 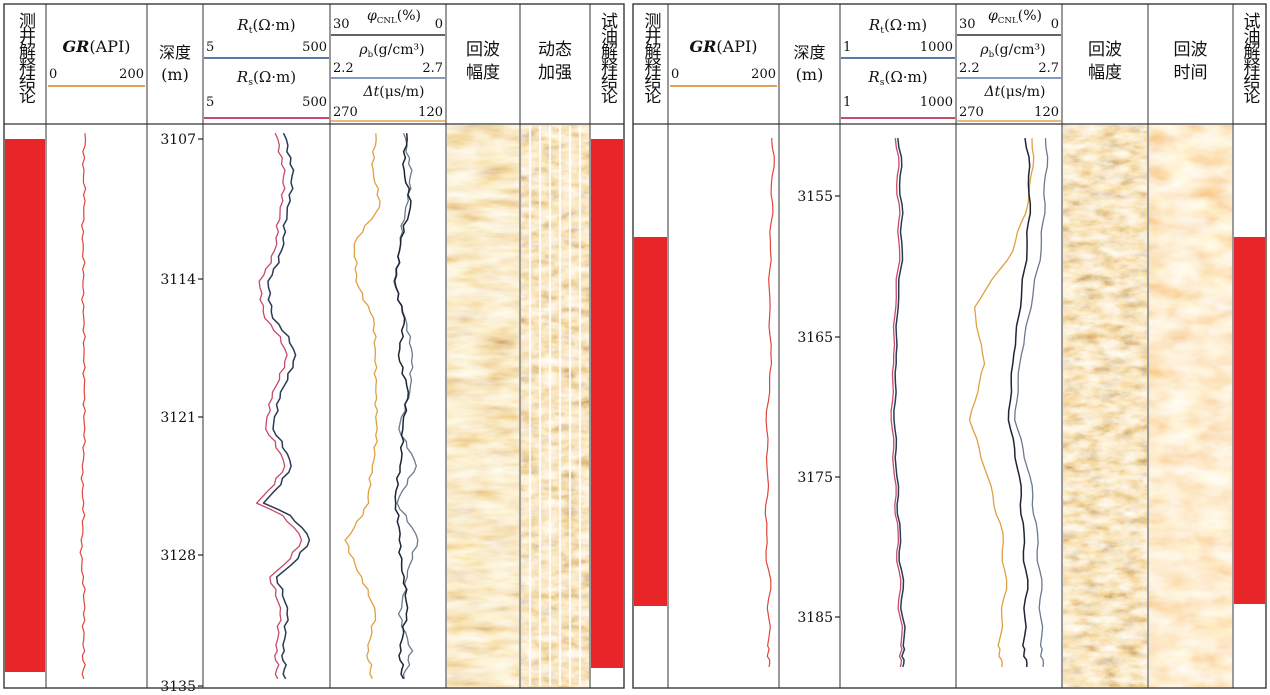 What do you see at coordinates (210, 47) in the screenshot?
I see `rt-scale-min: 5` at bounding box center [210, 47].